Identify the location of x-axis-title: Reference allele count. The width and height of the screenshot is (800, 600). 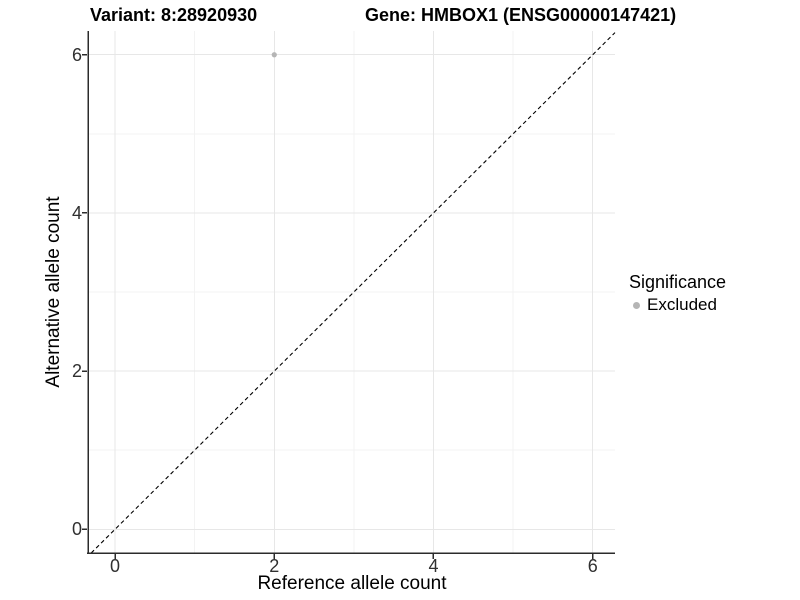
(352, 583).